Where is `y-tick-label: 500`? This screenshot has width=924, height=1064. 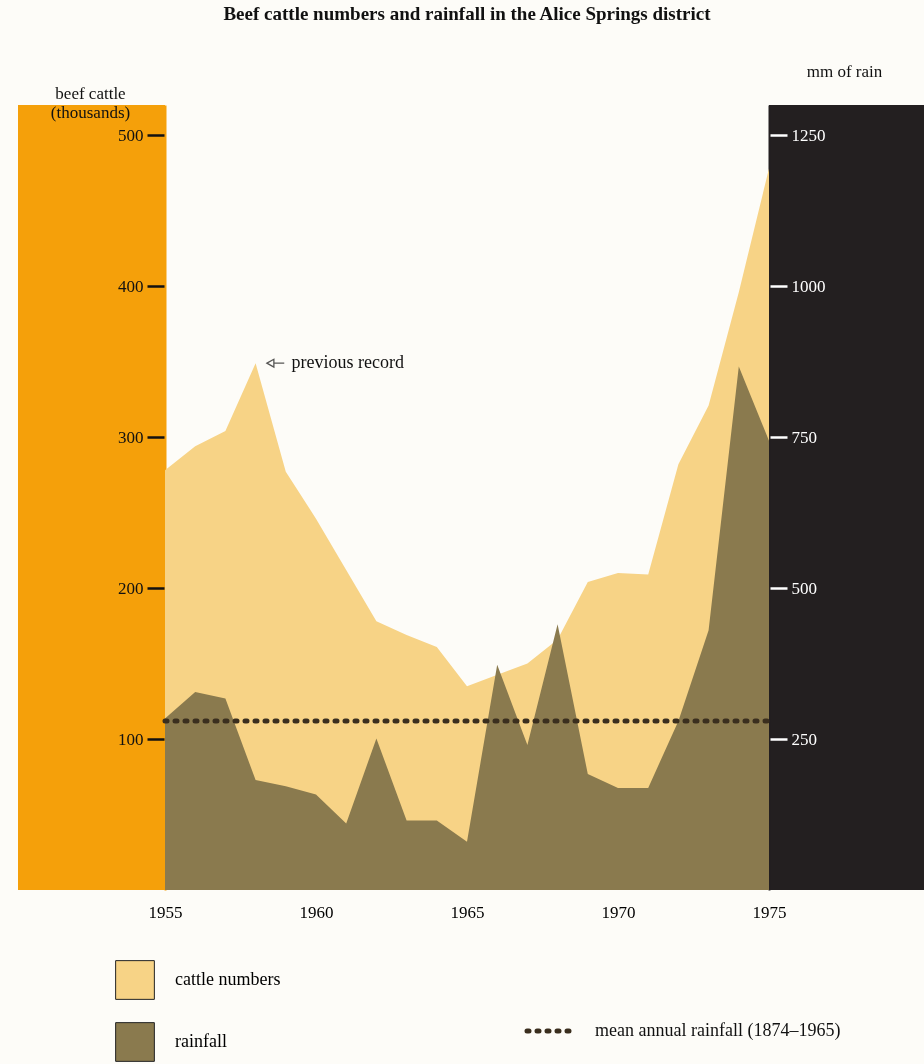 y-tick-label: 500 is located at coordinates (131, 135).